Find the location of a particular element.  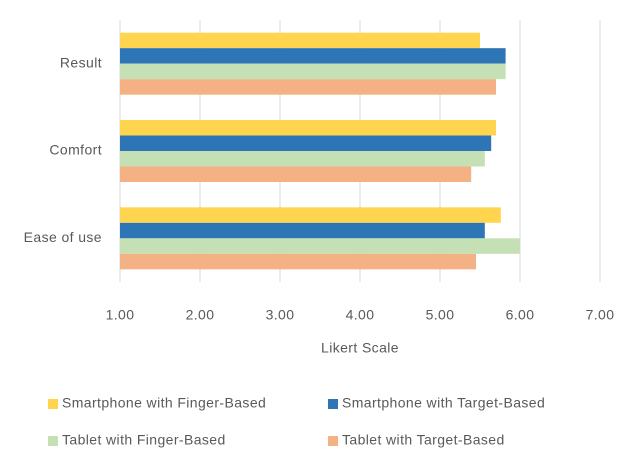

x-tick-label: 5.00 is located at coordinates (440, 315).